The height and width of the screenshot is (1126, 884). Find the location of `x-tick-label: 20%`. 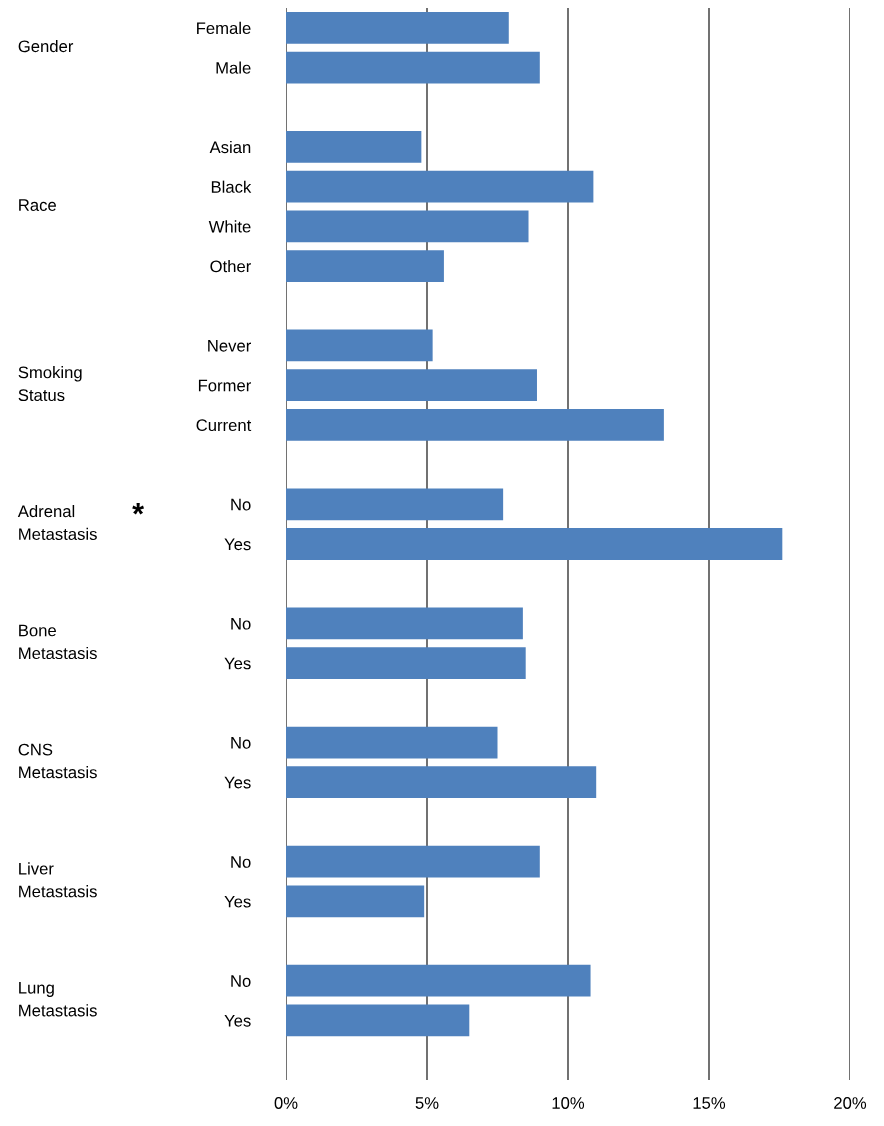

x-tick-label: 20% is located at coordinates (850, 1103).